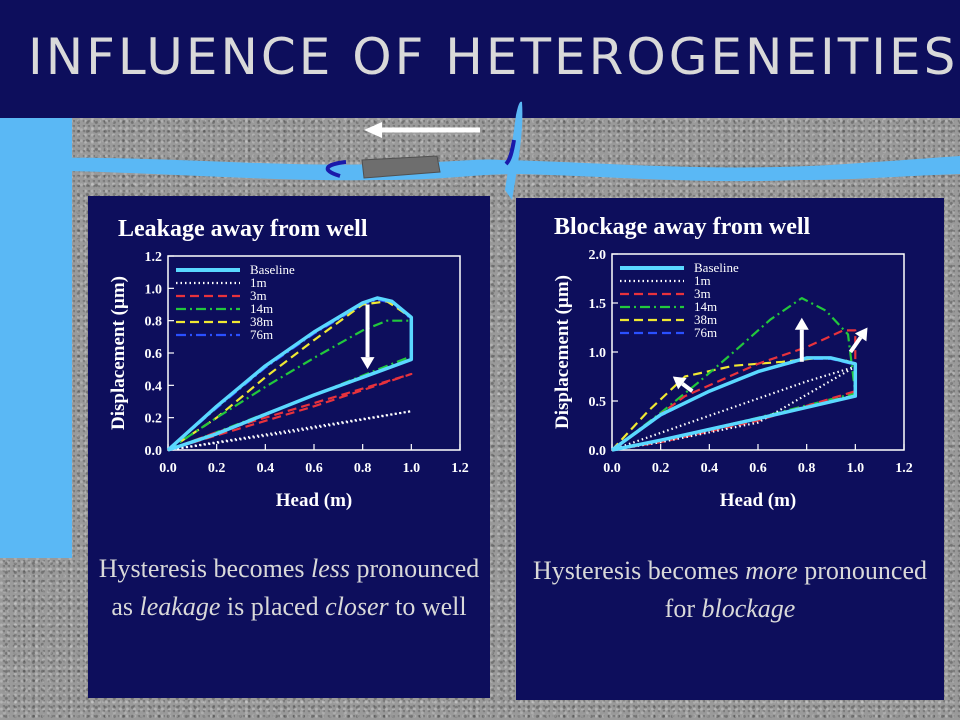 Image resolution: width=960 pixels, height=720 pixels. What do you see at coordinates (705, 306) in the screenshot?
I see `blockage-legend-label: 14m` at bounding box center [705, 306].